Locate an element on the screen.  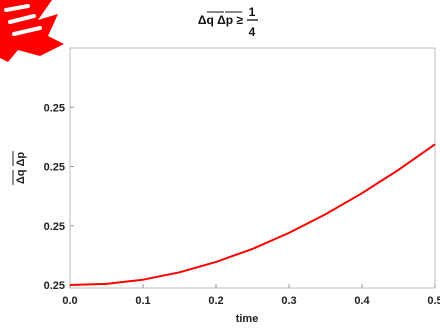
watermark-white-stroke is located at coordinates (23, 20).